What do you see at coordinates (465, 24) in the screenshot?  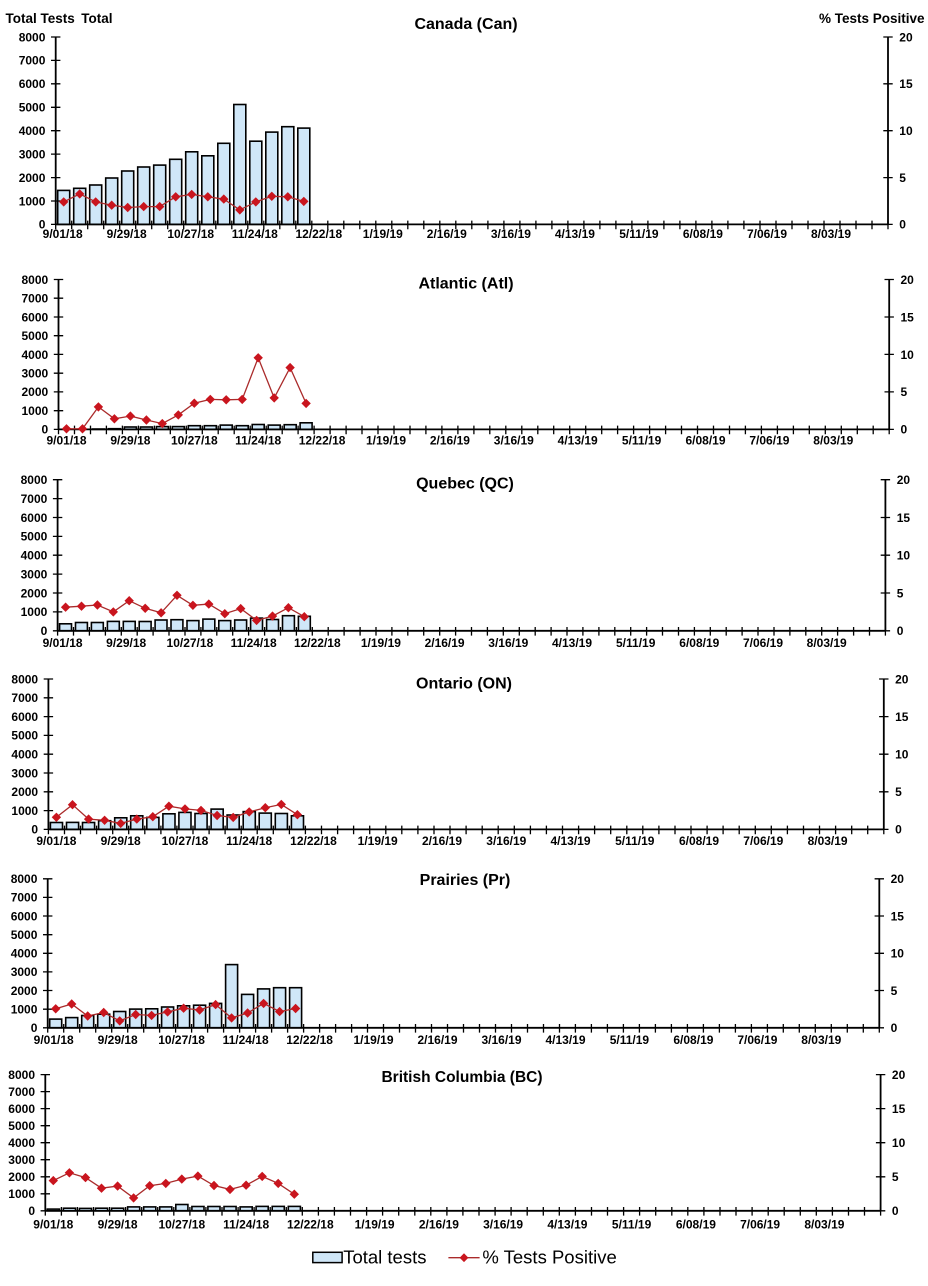 I see `svg-text: Canada (Can)` at bounding box center [465, 24].